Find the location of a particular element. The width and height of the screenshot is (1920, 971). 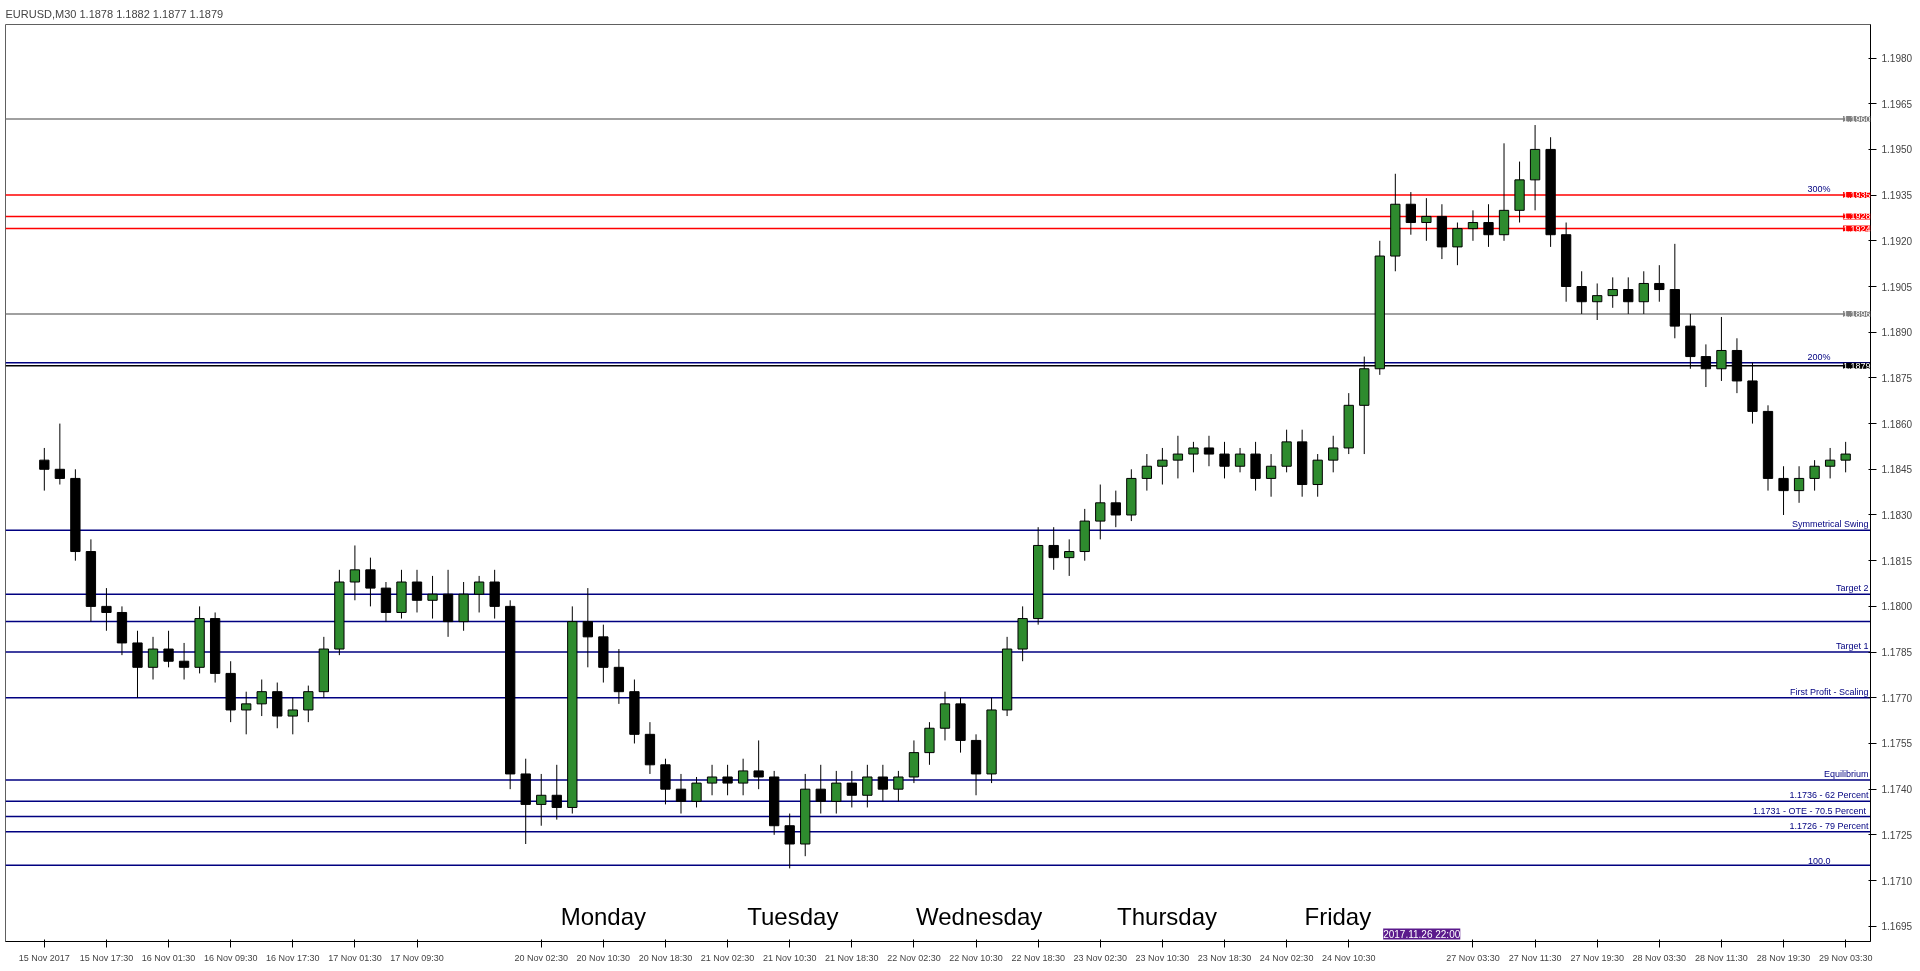

y-tick-label: 1.1800 is located at coordinates (1897, 607).